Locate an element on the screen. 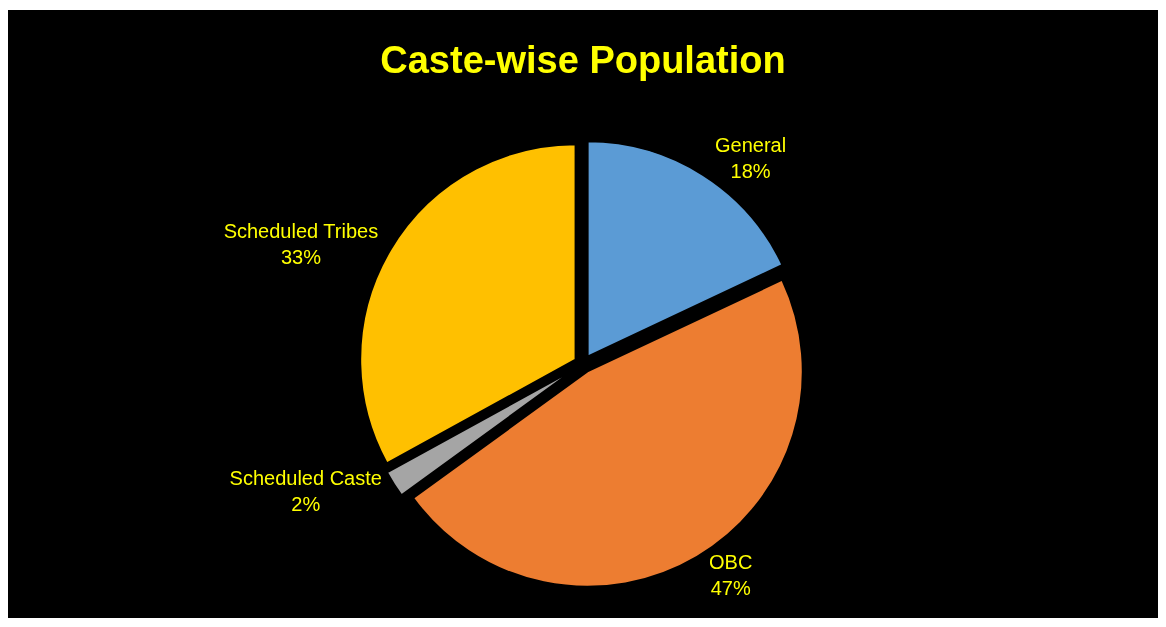  chart-title: Caste-wise Population is located at coordinates (583, 60).